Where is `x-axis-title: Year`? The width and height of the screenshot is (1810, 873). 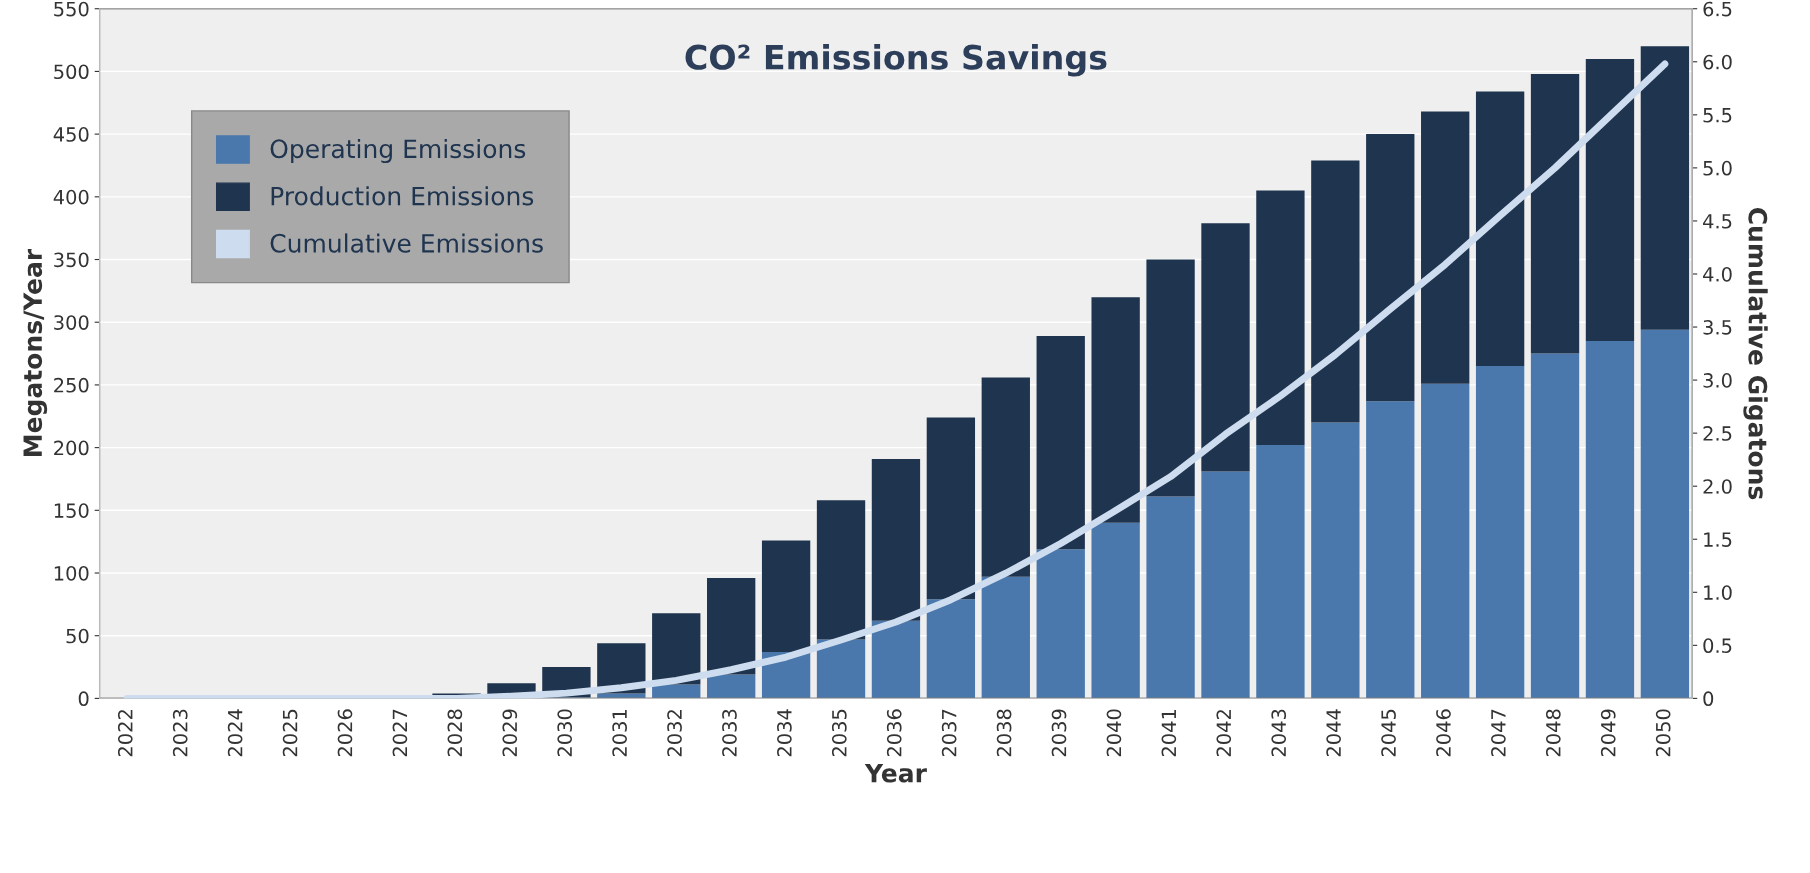 x-axis-title: Year is located at coordinates (895, 773).